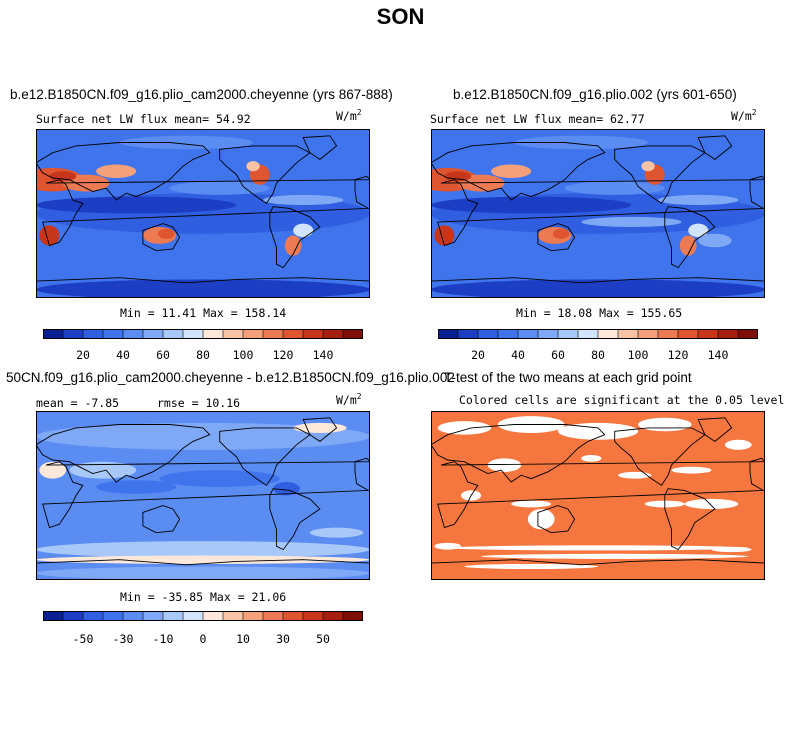  I want to click on panel3-minmax: Min = -35.85 Max = 21.06, so click(203, 597).